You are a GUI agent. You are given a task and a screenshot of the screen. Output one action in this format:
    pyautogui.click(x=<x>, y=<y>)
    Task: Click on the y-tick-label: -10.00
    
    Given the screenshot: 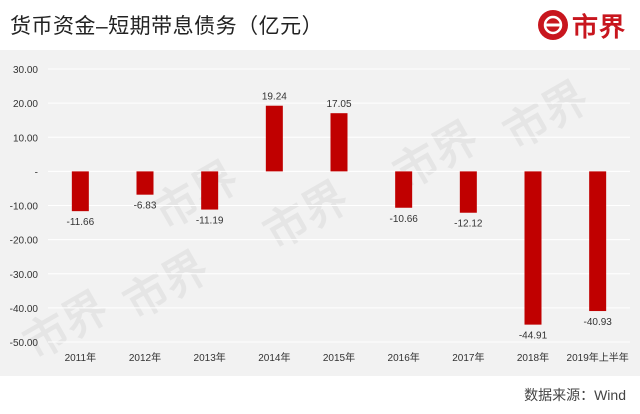 What is the action you would take?
    pyautogui.click(x=24, y=207)
    